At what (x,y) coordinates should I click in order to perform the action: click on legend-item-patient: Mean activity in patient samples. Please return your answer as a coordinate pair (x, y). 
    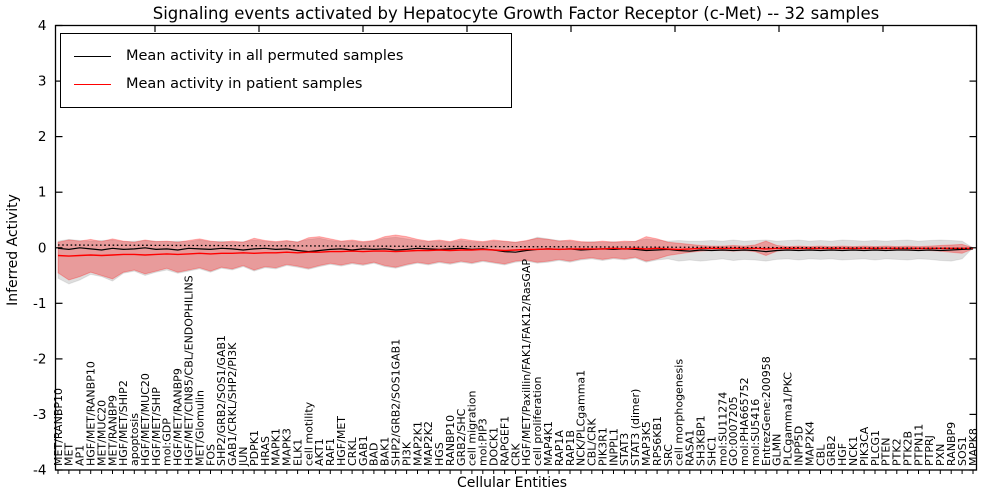
    Looking at the image, I should click on (286, 84).